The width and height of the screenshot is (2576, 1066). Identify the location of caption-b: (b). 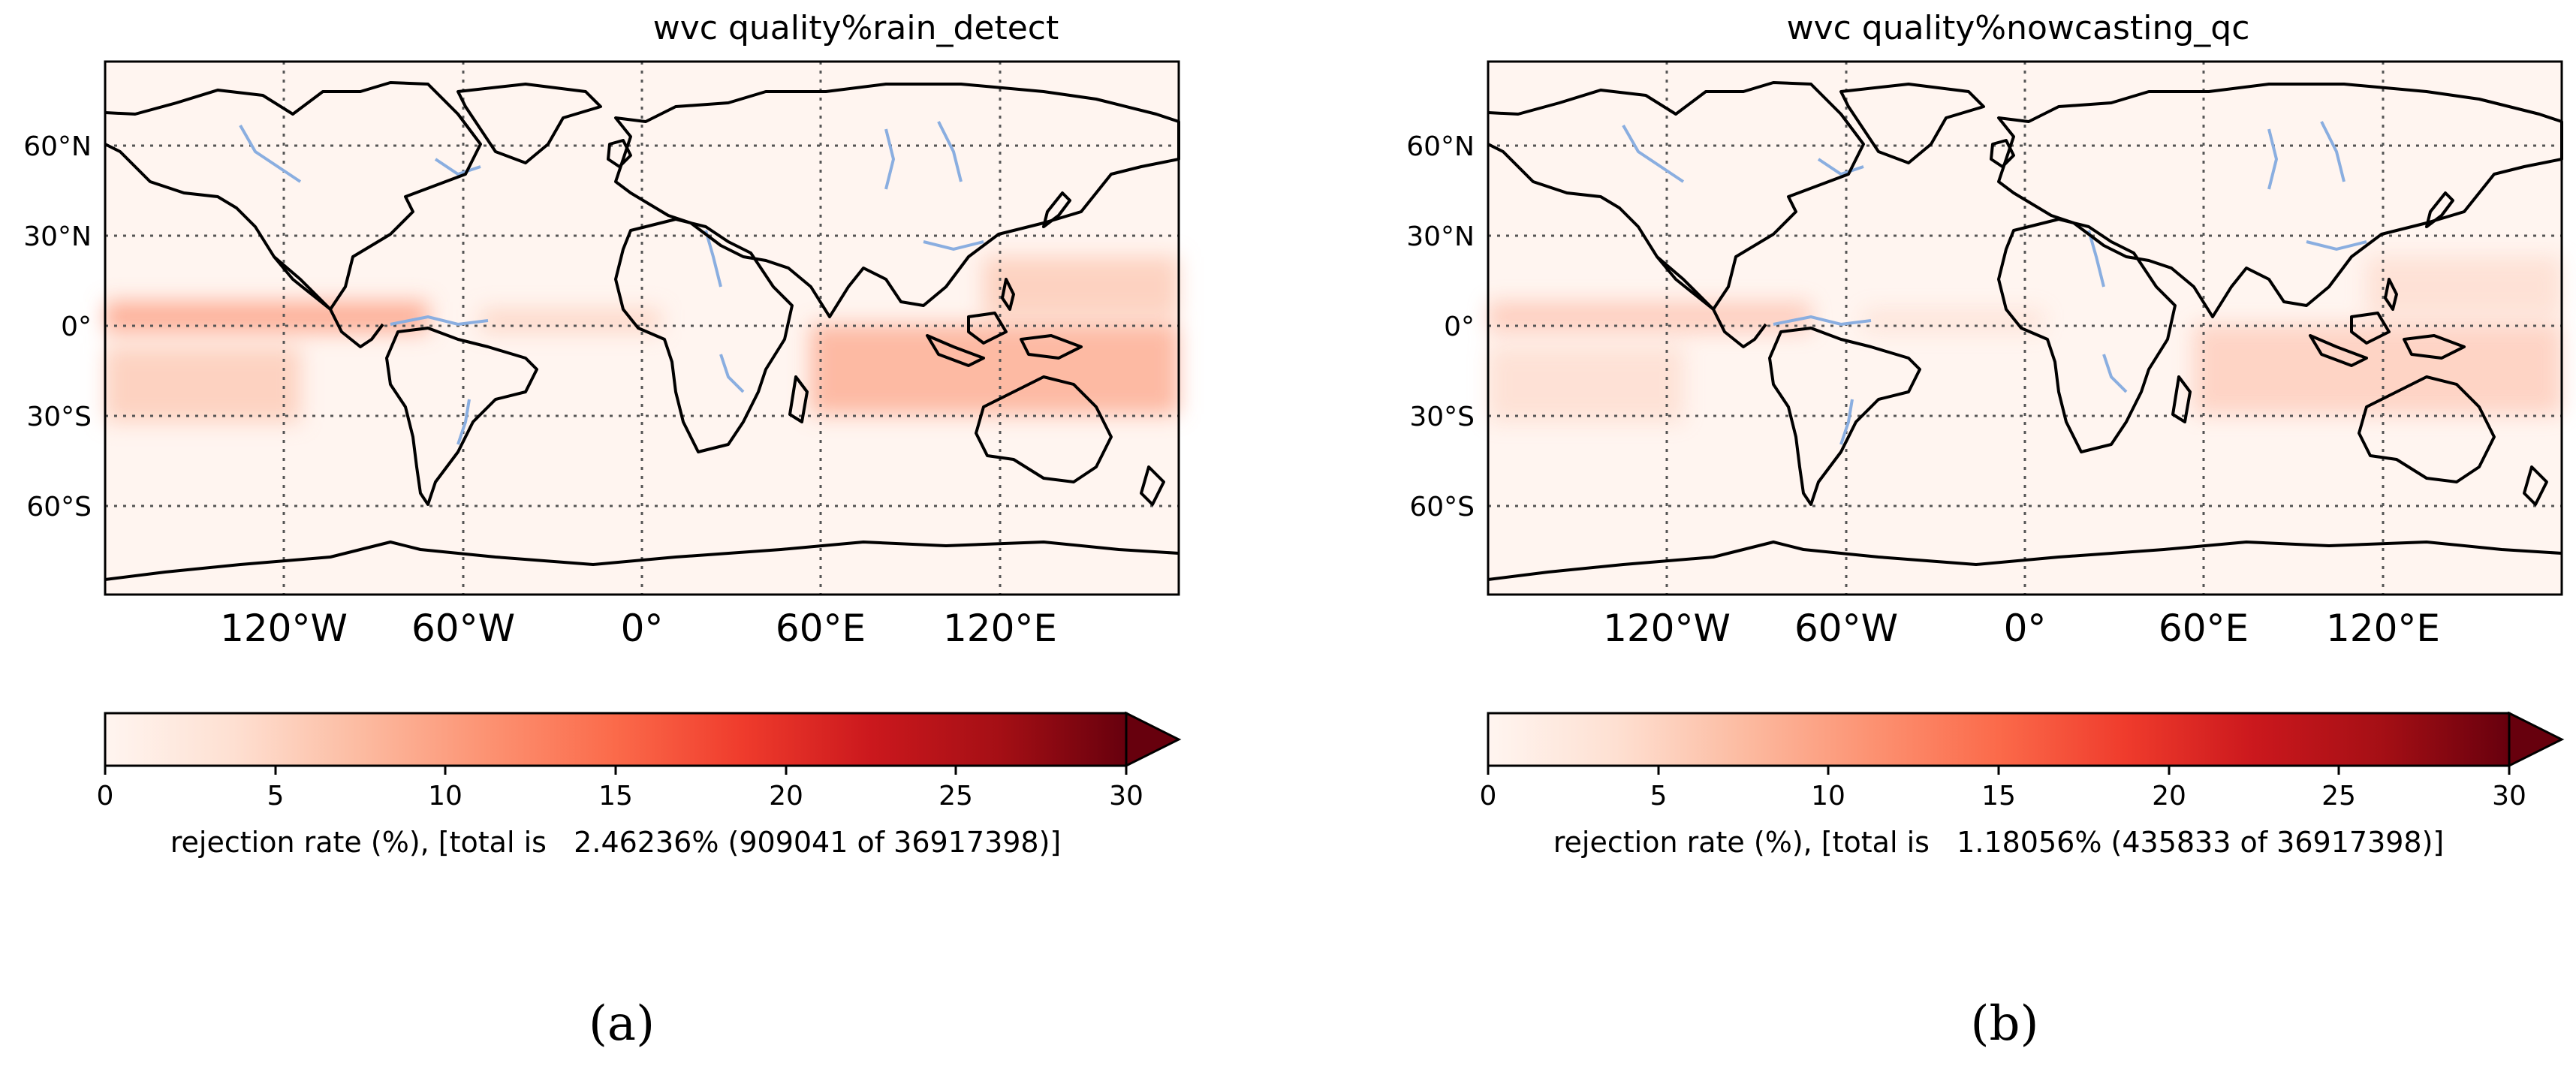
(2005, 1024).